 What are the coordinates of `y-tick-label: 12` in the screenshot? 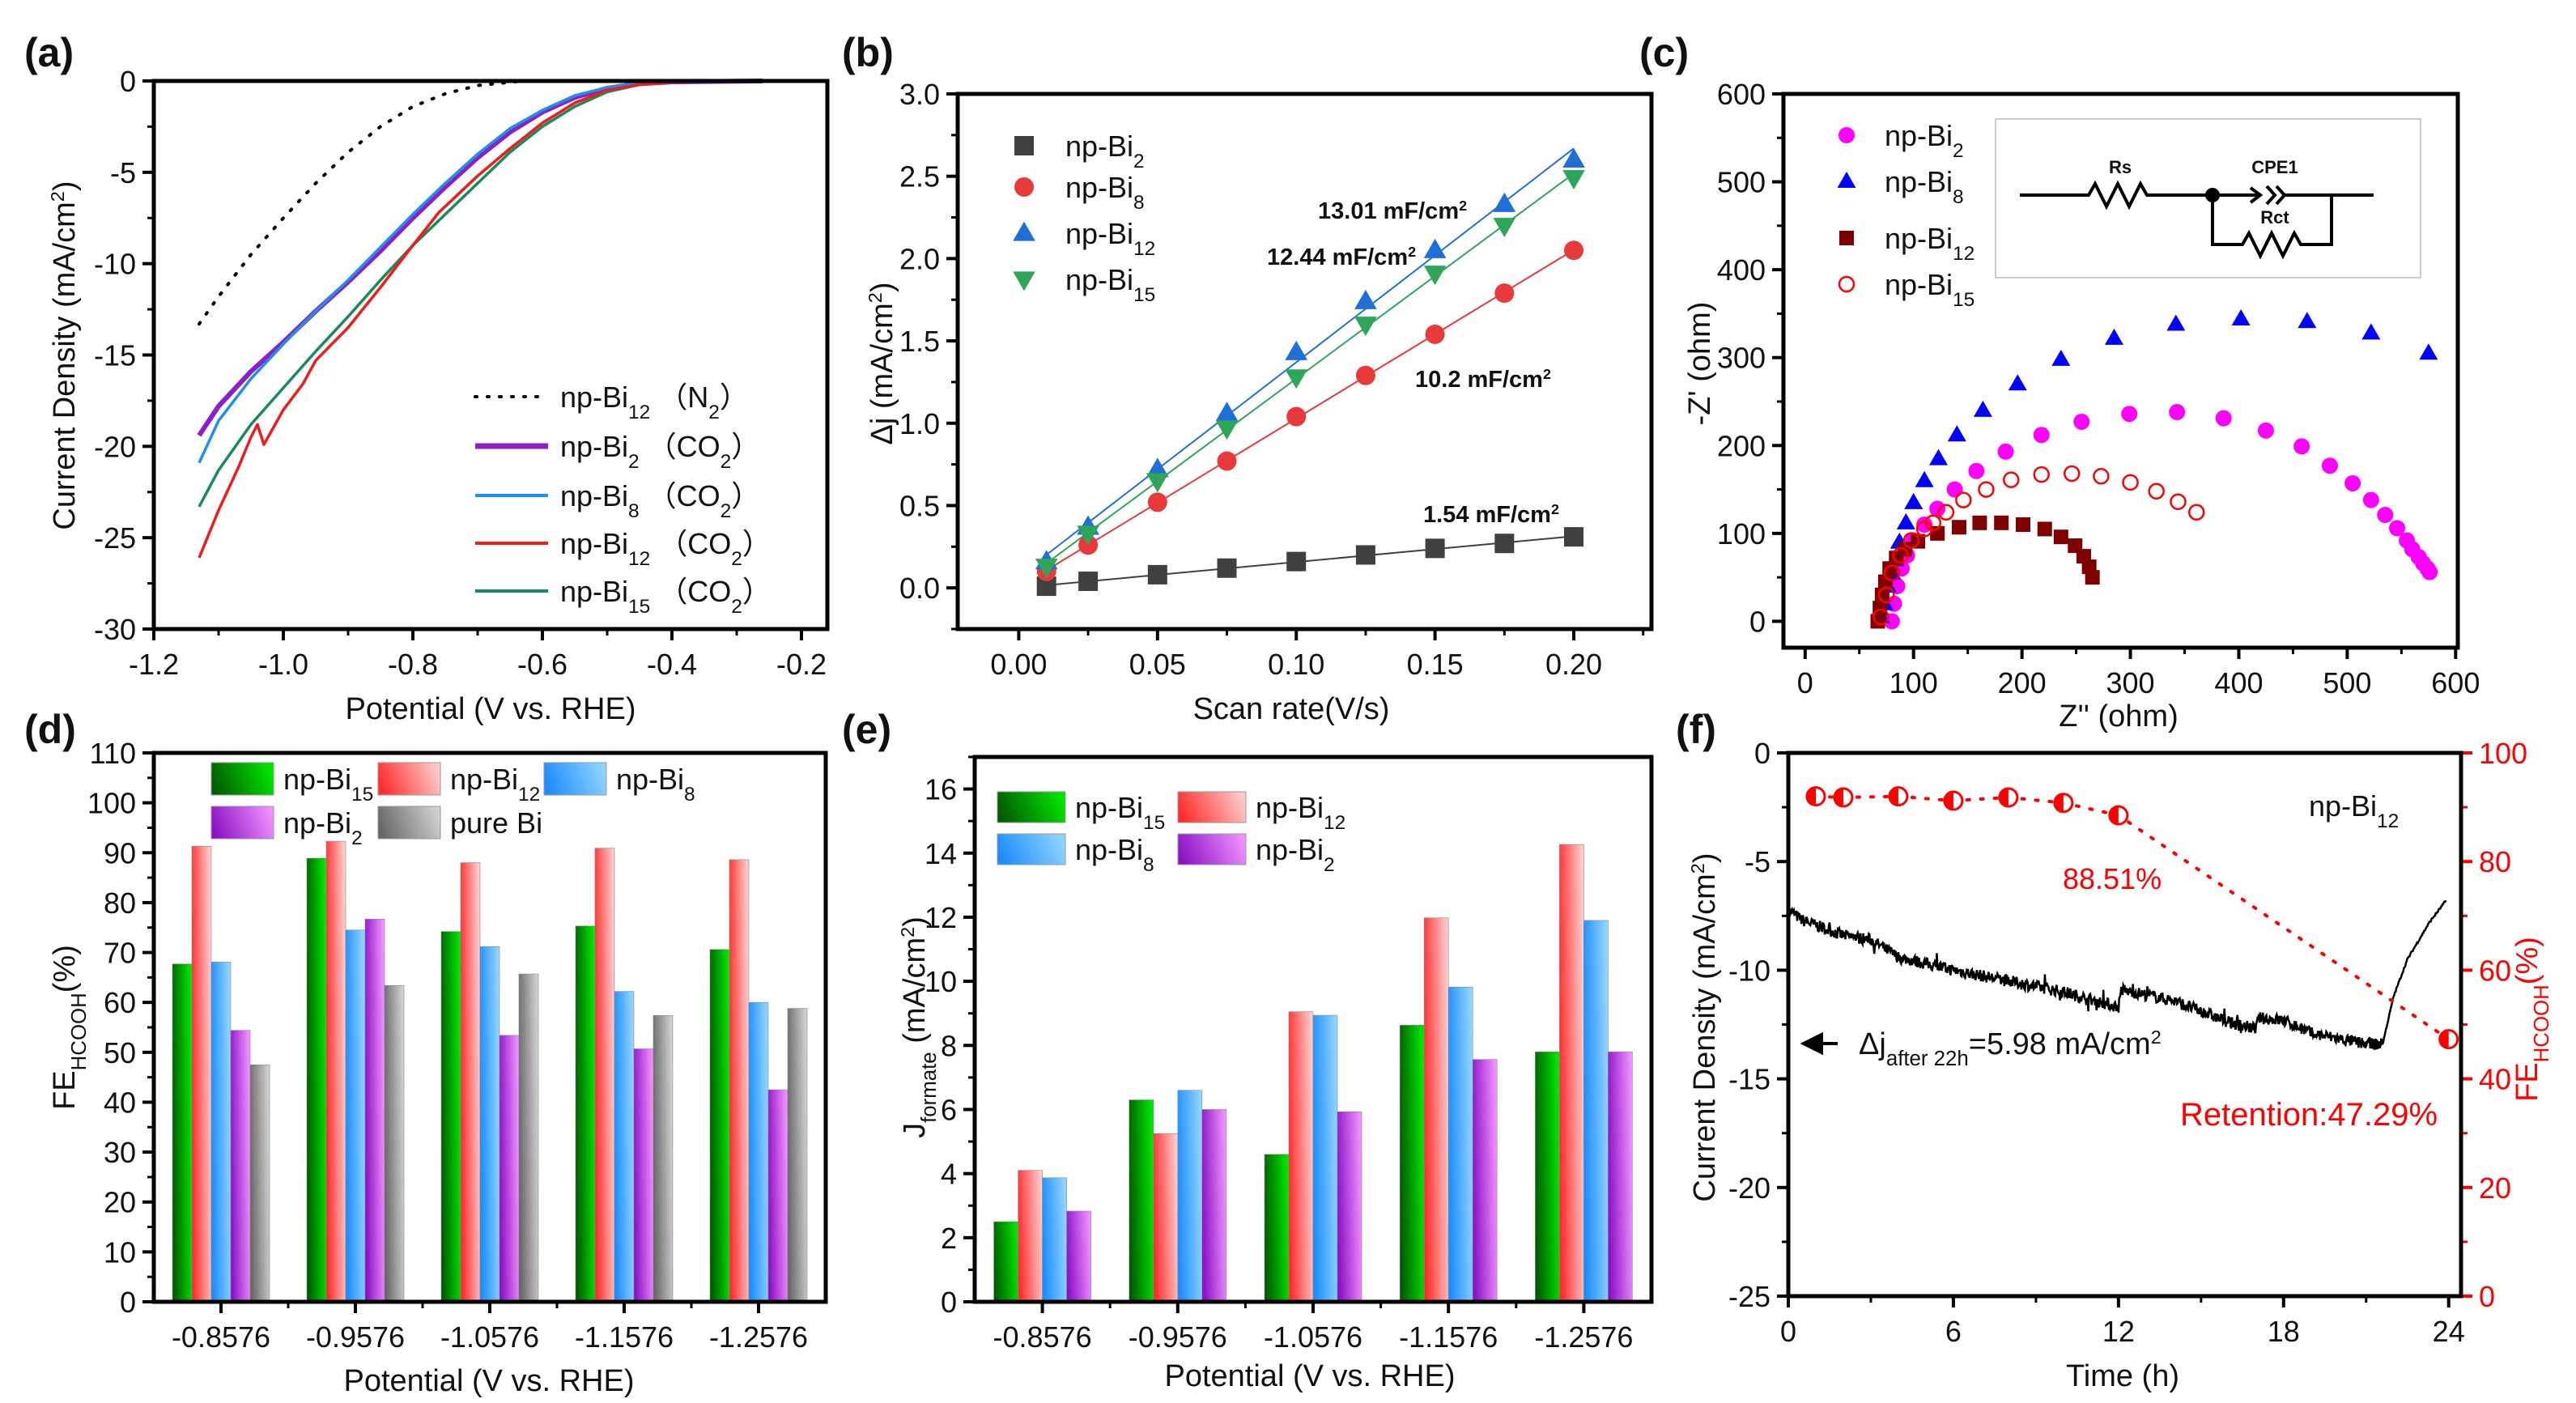 It's located at (941, 917).